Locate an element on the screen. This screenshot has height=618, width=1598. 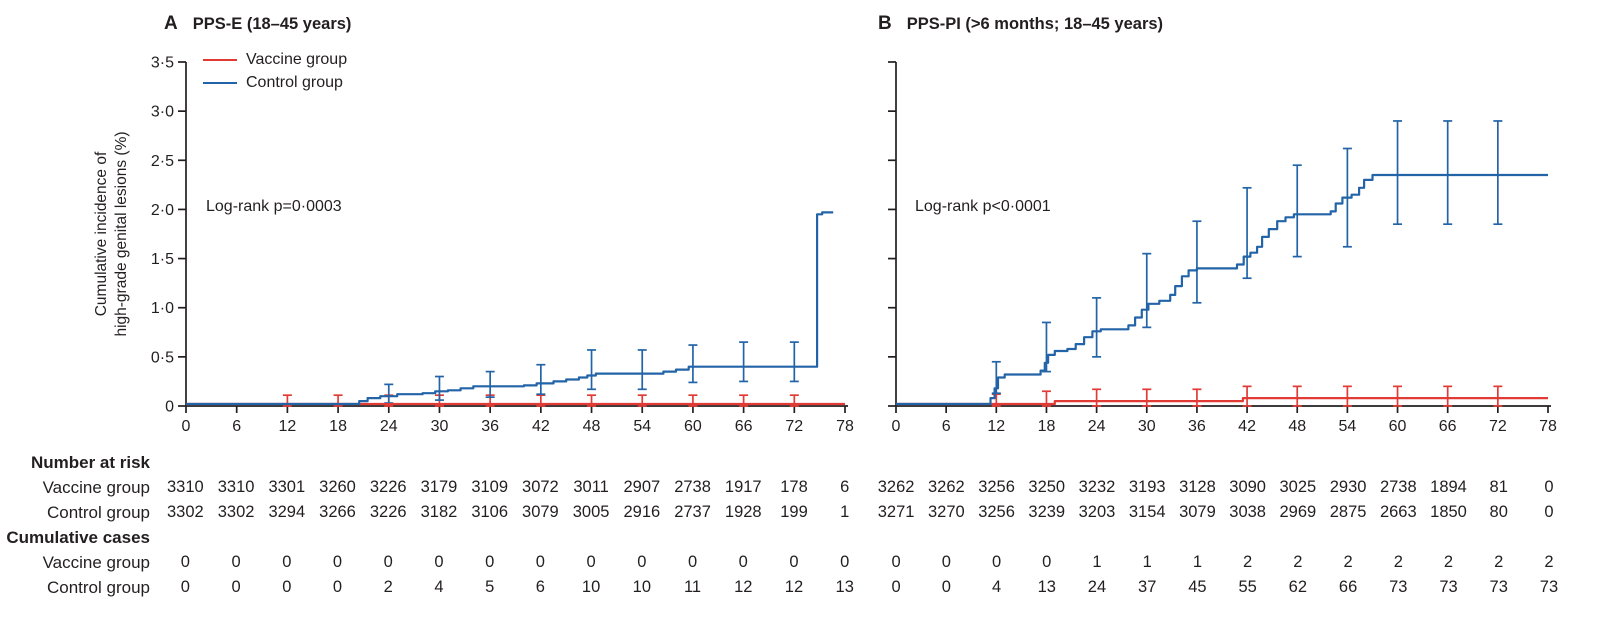
table-value: 3090 is located at coordinates (1247, 487).